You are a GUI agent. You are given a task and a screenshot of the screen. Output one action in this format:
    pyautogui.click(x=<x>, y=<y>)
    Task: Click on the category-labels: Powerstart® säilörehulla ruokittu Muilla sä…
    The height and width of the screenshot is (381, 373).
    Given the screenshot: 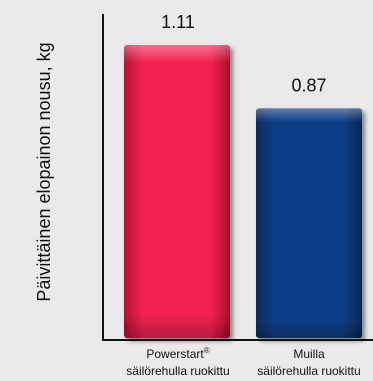 What is the action you would take?
    pyautogui.click(x=243, y=362)
    